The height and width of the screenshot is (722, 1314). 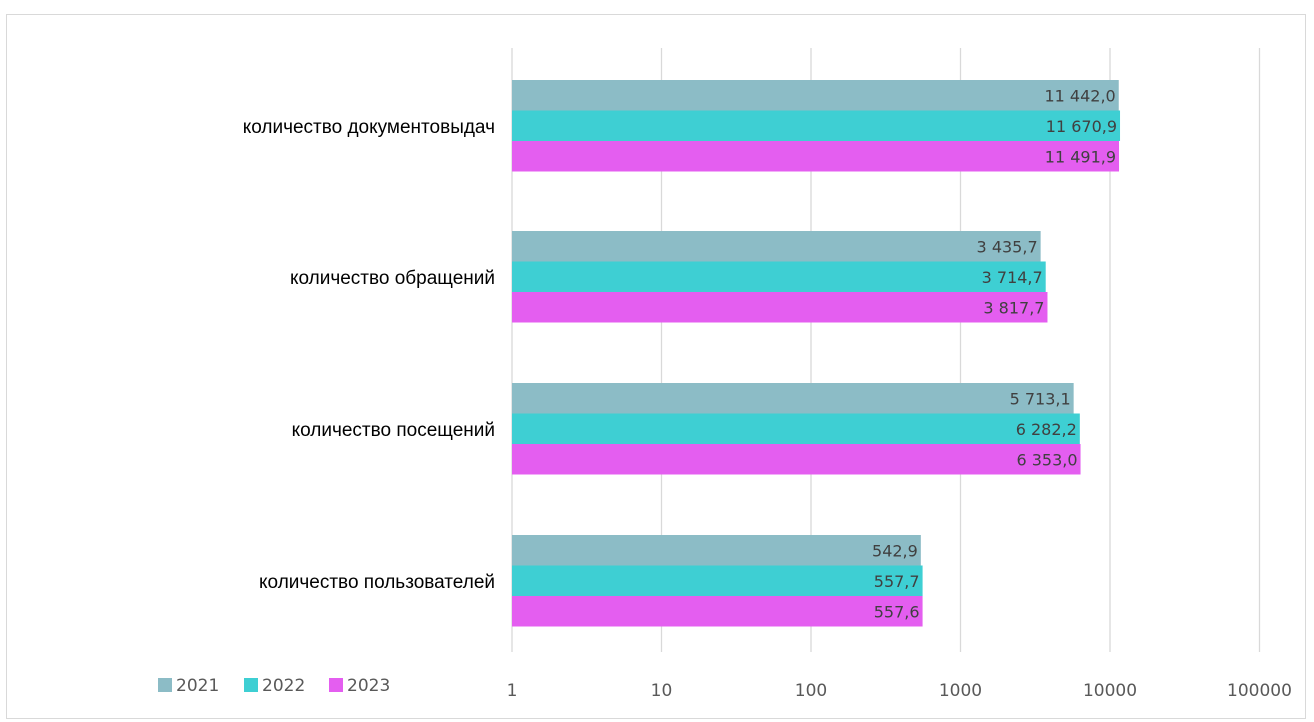 I want to click on data-label-2023-0: 11 491,9, so click(x=1080, y=156).